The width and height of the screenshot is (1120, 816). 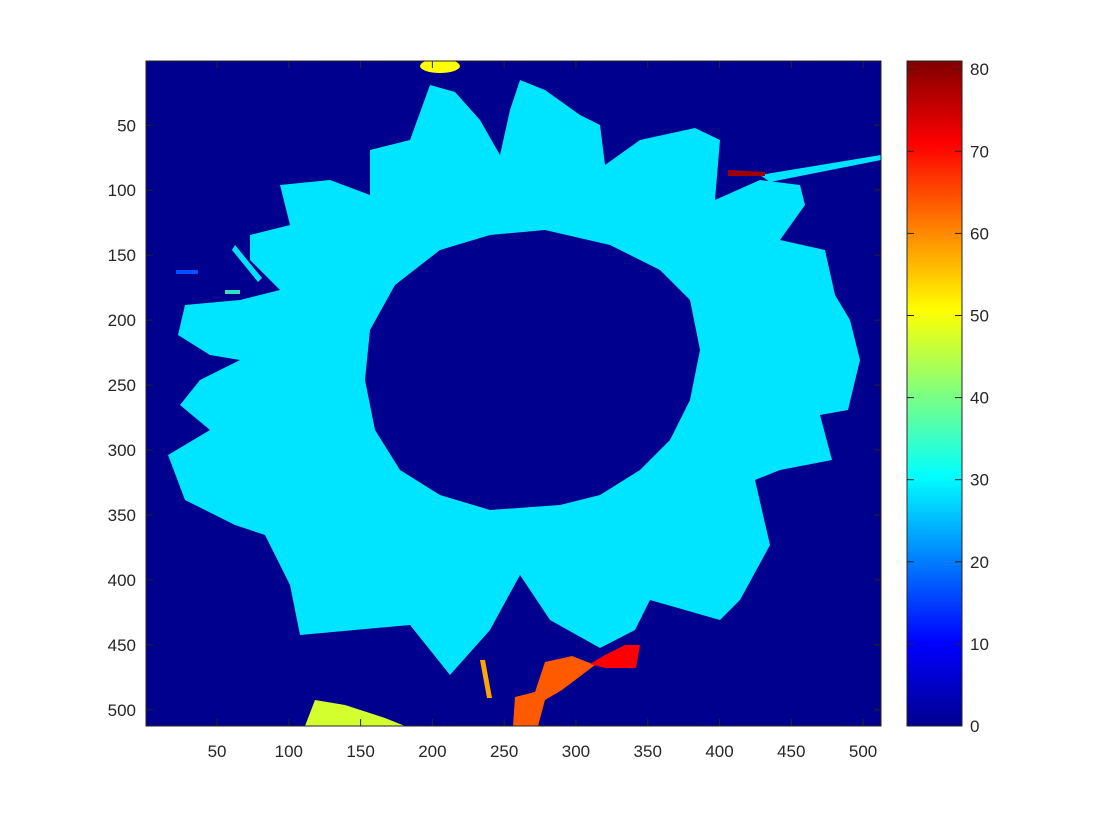 What do you see at coordinates (576, 751) in the screenshot?
I see `x-tick-label: 300` at bounding box center [576, 751].